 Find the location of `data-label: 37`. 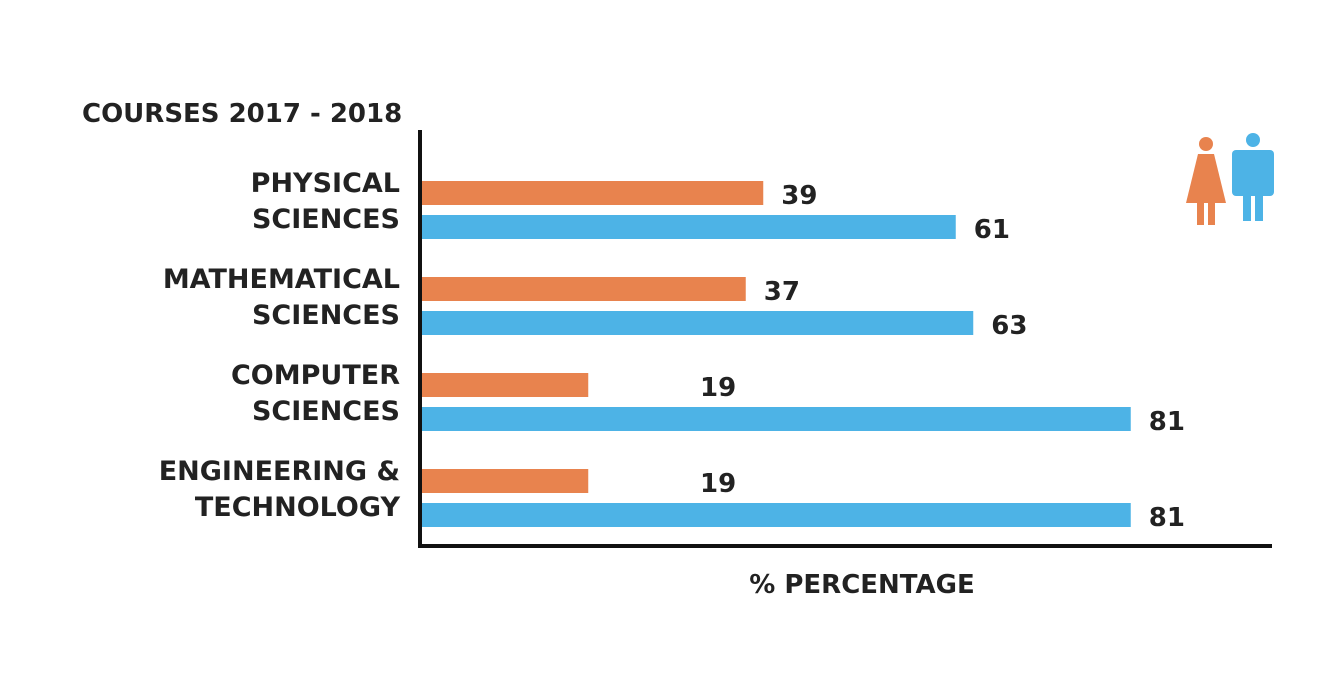

data-label: 37 is located at coordinates (782, 292).